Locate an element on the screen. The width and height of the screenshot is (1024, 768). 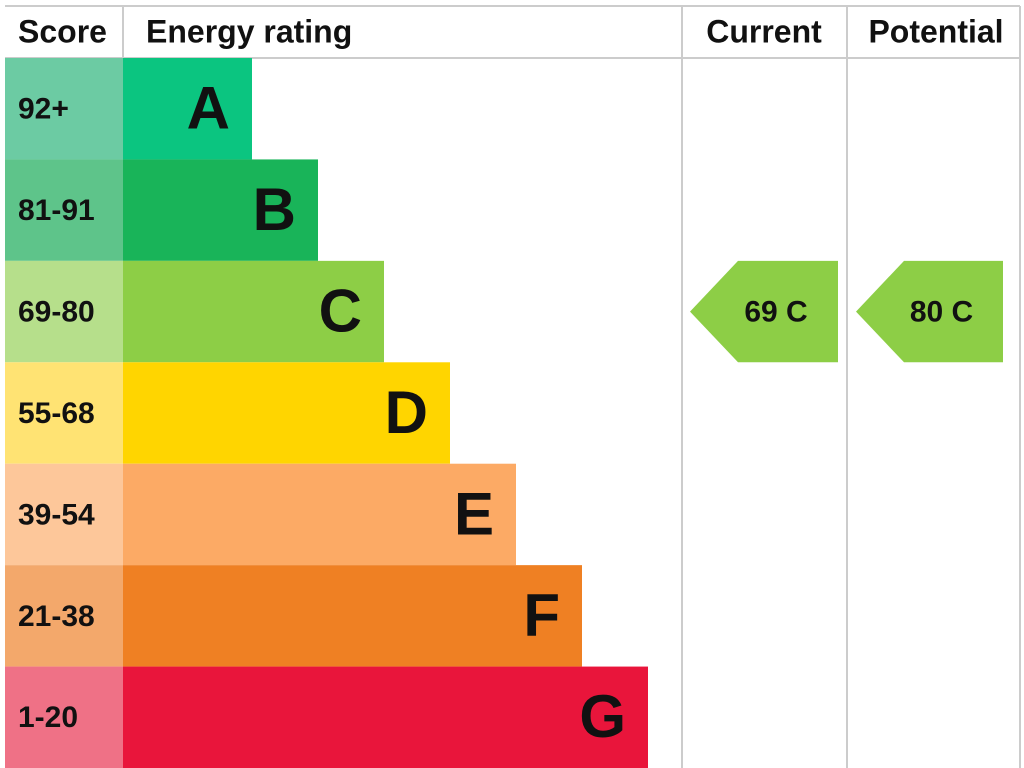
score-label: 21-38 is located at coordinates (56, 616).